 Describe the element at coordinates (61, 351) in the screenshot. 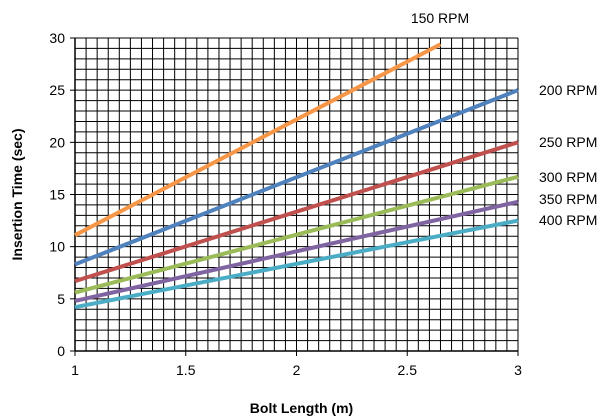

I see `y-tick-label: 0` at that location.